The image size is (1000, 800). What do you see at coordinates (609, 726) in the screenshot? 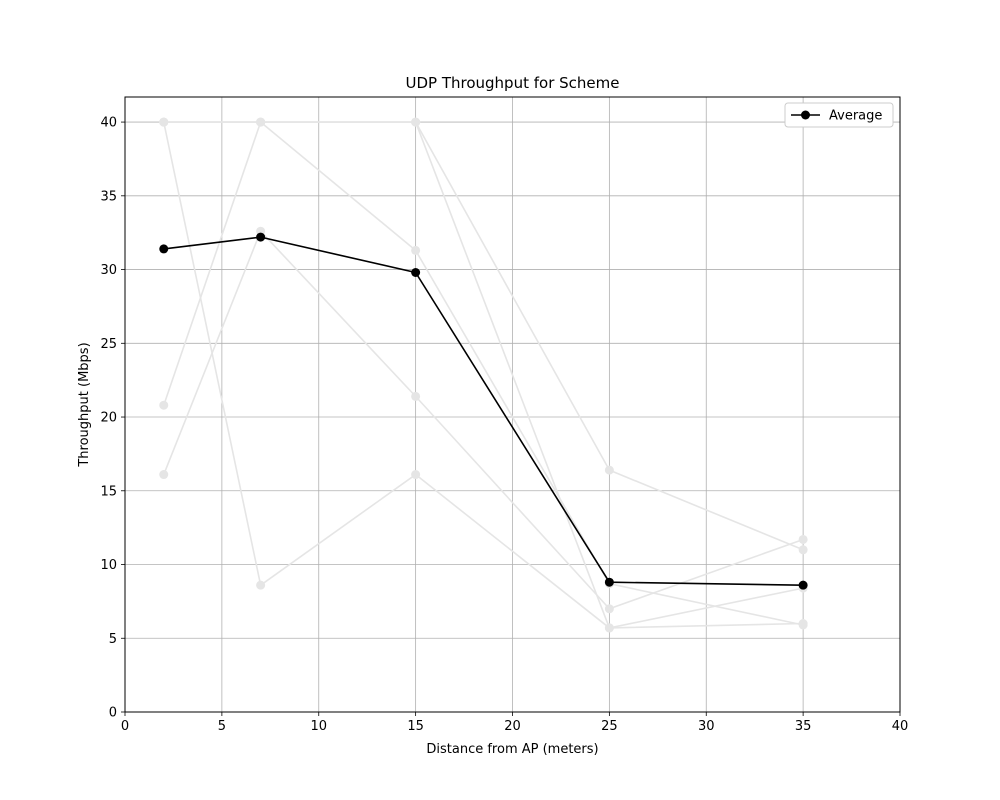
I see `x-tick-label: 25` at bounding box center [609, 726].